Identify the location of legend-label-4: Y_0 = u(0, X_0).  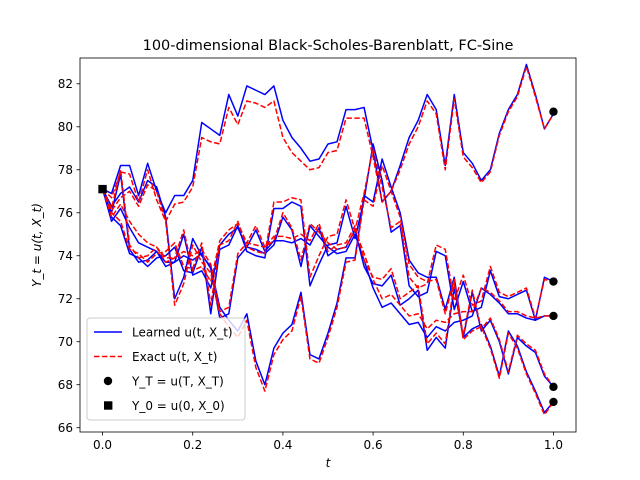
(178, 406).